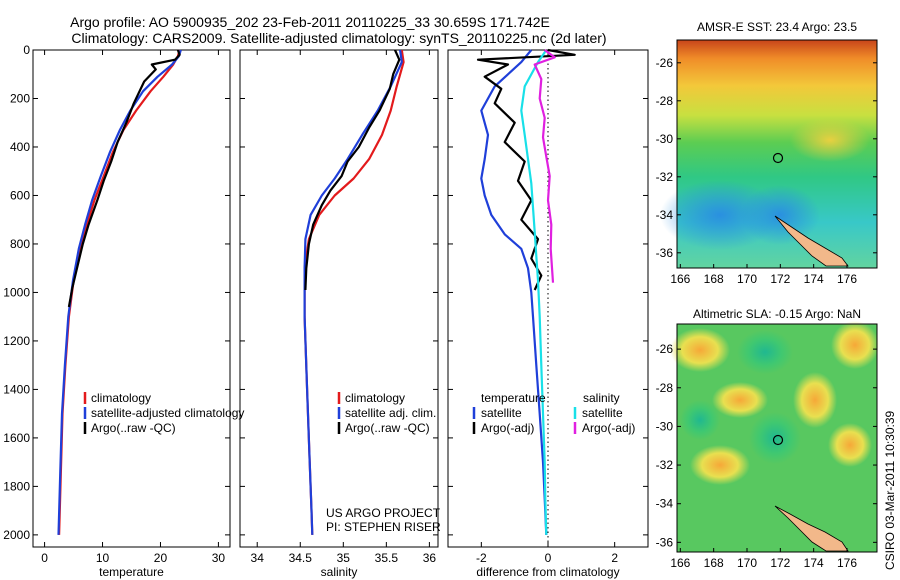  I want to click on series-line-temperature-satellite, so click(514, 292).